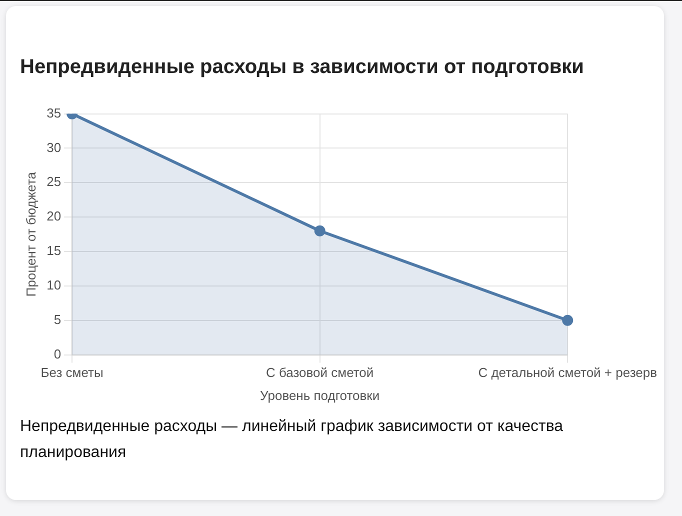 Image resolution: width=682 pixels, height=516 pixels. I want to click on y-tick-label: 25, so click(54, 182).